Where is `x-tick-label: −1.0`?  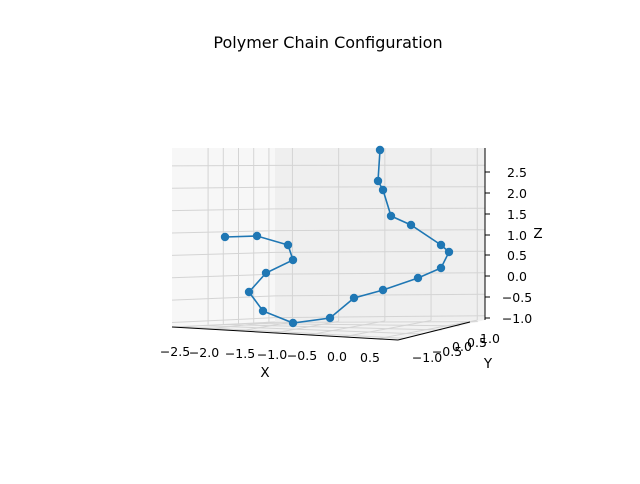
x-tick-label: −1.0 is located at coordinates (272, 354).